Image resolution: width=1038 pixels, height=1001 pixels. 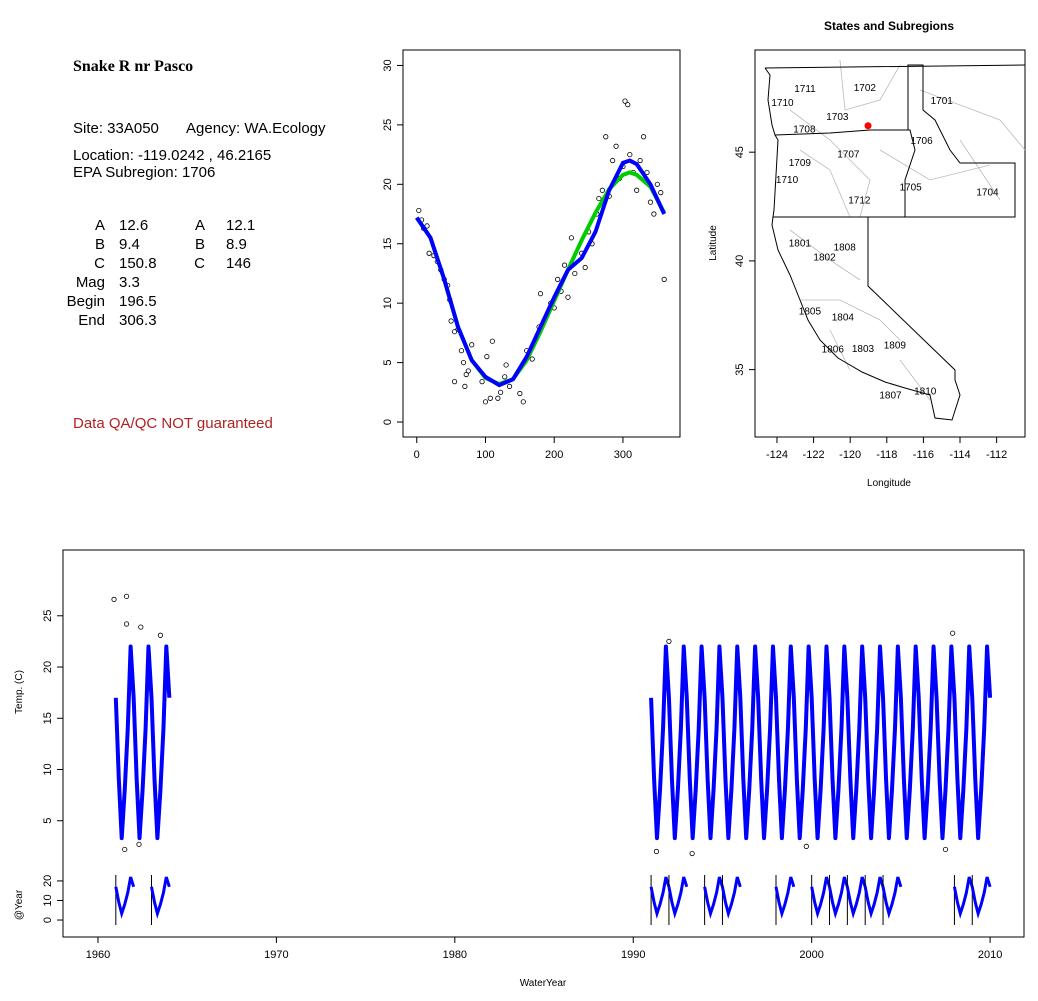 What do you see at coordinates (417, 455) in the screenshot?
I see `x-tick-label: 0` at bounding box center [417, 455].